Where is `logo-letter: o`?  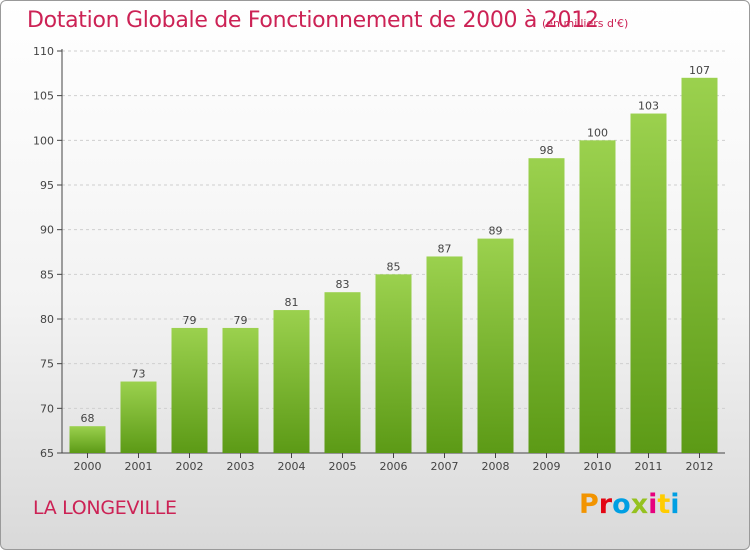
logo-letter: o is located at coordinates (621, 504).